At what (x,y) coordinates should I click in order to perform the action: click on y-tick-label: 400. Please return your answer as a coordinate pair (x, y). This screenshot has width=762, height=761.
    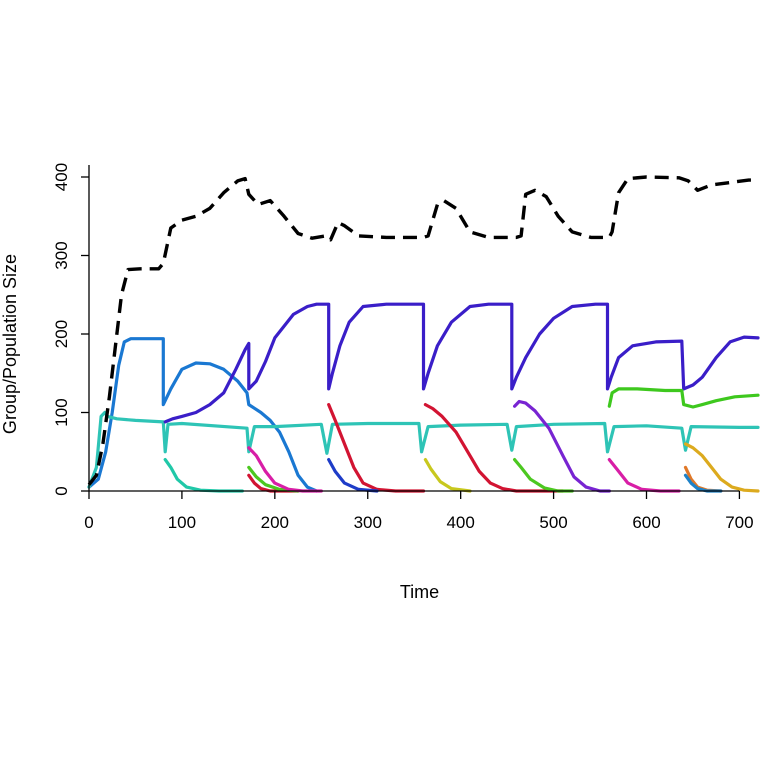
    Looking at the image, I should click on (61, 177).